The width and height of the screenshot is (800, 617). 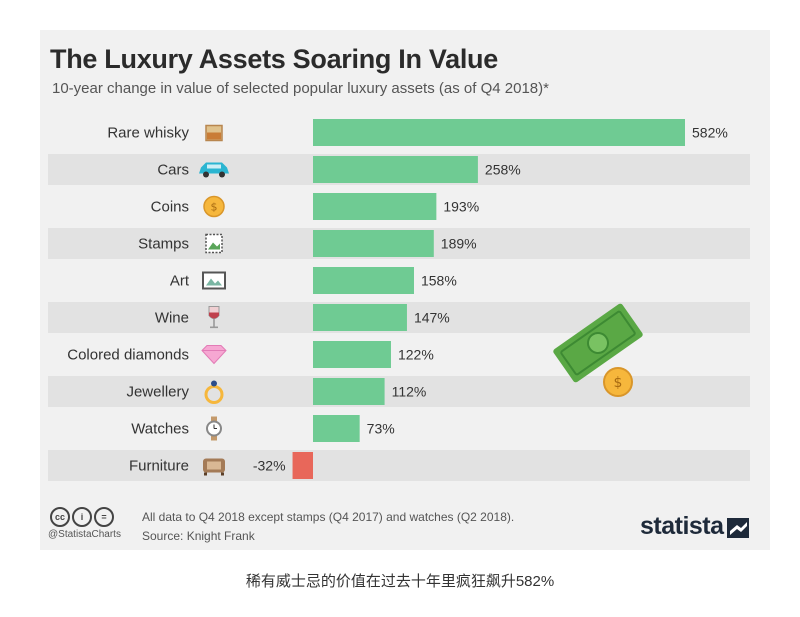 What do you see at coordinates (173, 170) in the screenshot?
I see `category-label: Cars` at bounding box center [173, 170].